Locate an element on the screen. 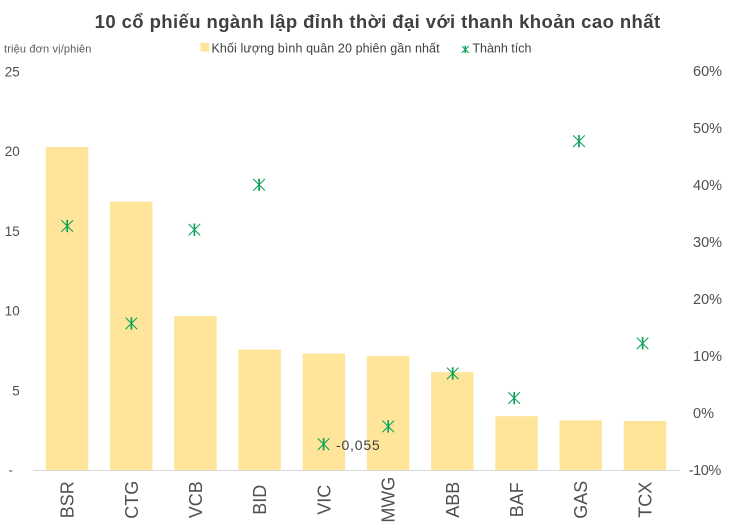  svg-text: VCB is located at coordinates (196, 499).